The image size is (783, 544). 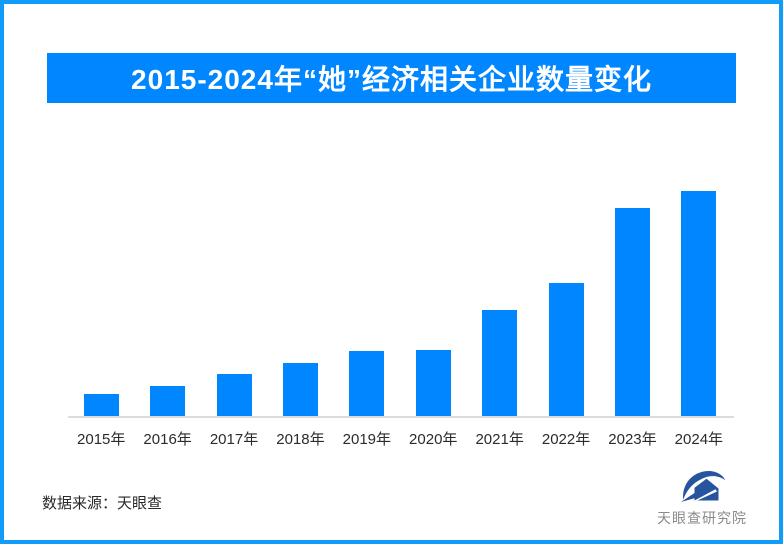 What do you see at coordinates (433, 439) in the screenshot?
I see `x-tick-label-2020年: 2020年` at bounding box center [433, 439].